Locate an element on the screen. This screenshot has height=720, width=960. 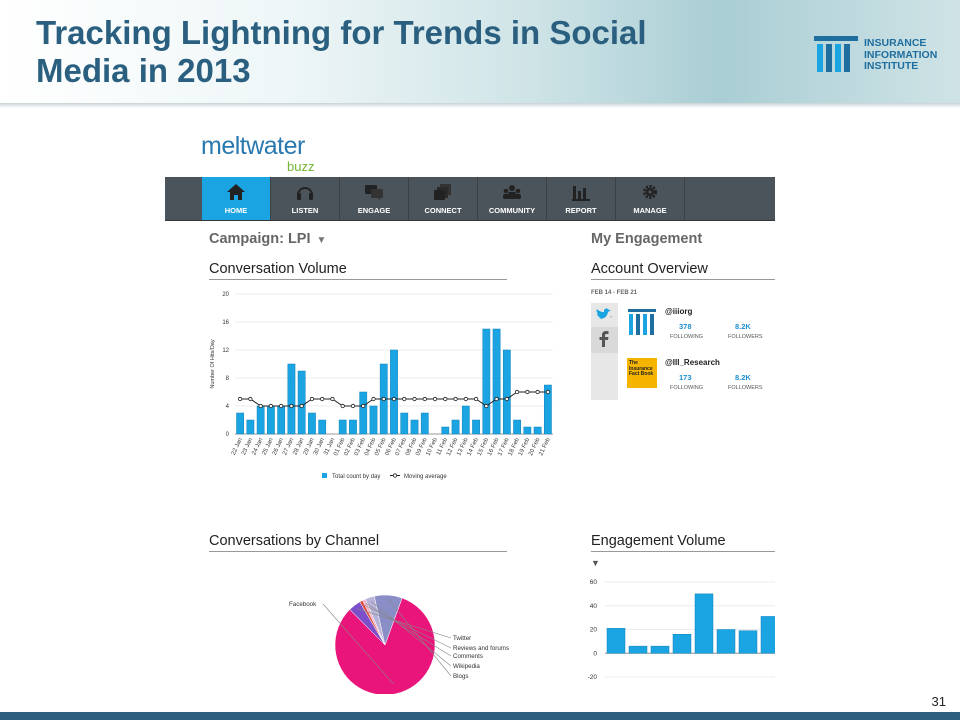
bar-chart-icon is located at coordinates (581, 193).